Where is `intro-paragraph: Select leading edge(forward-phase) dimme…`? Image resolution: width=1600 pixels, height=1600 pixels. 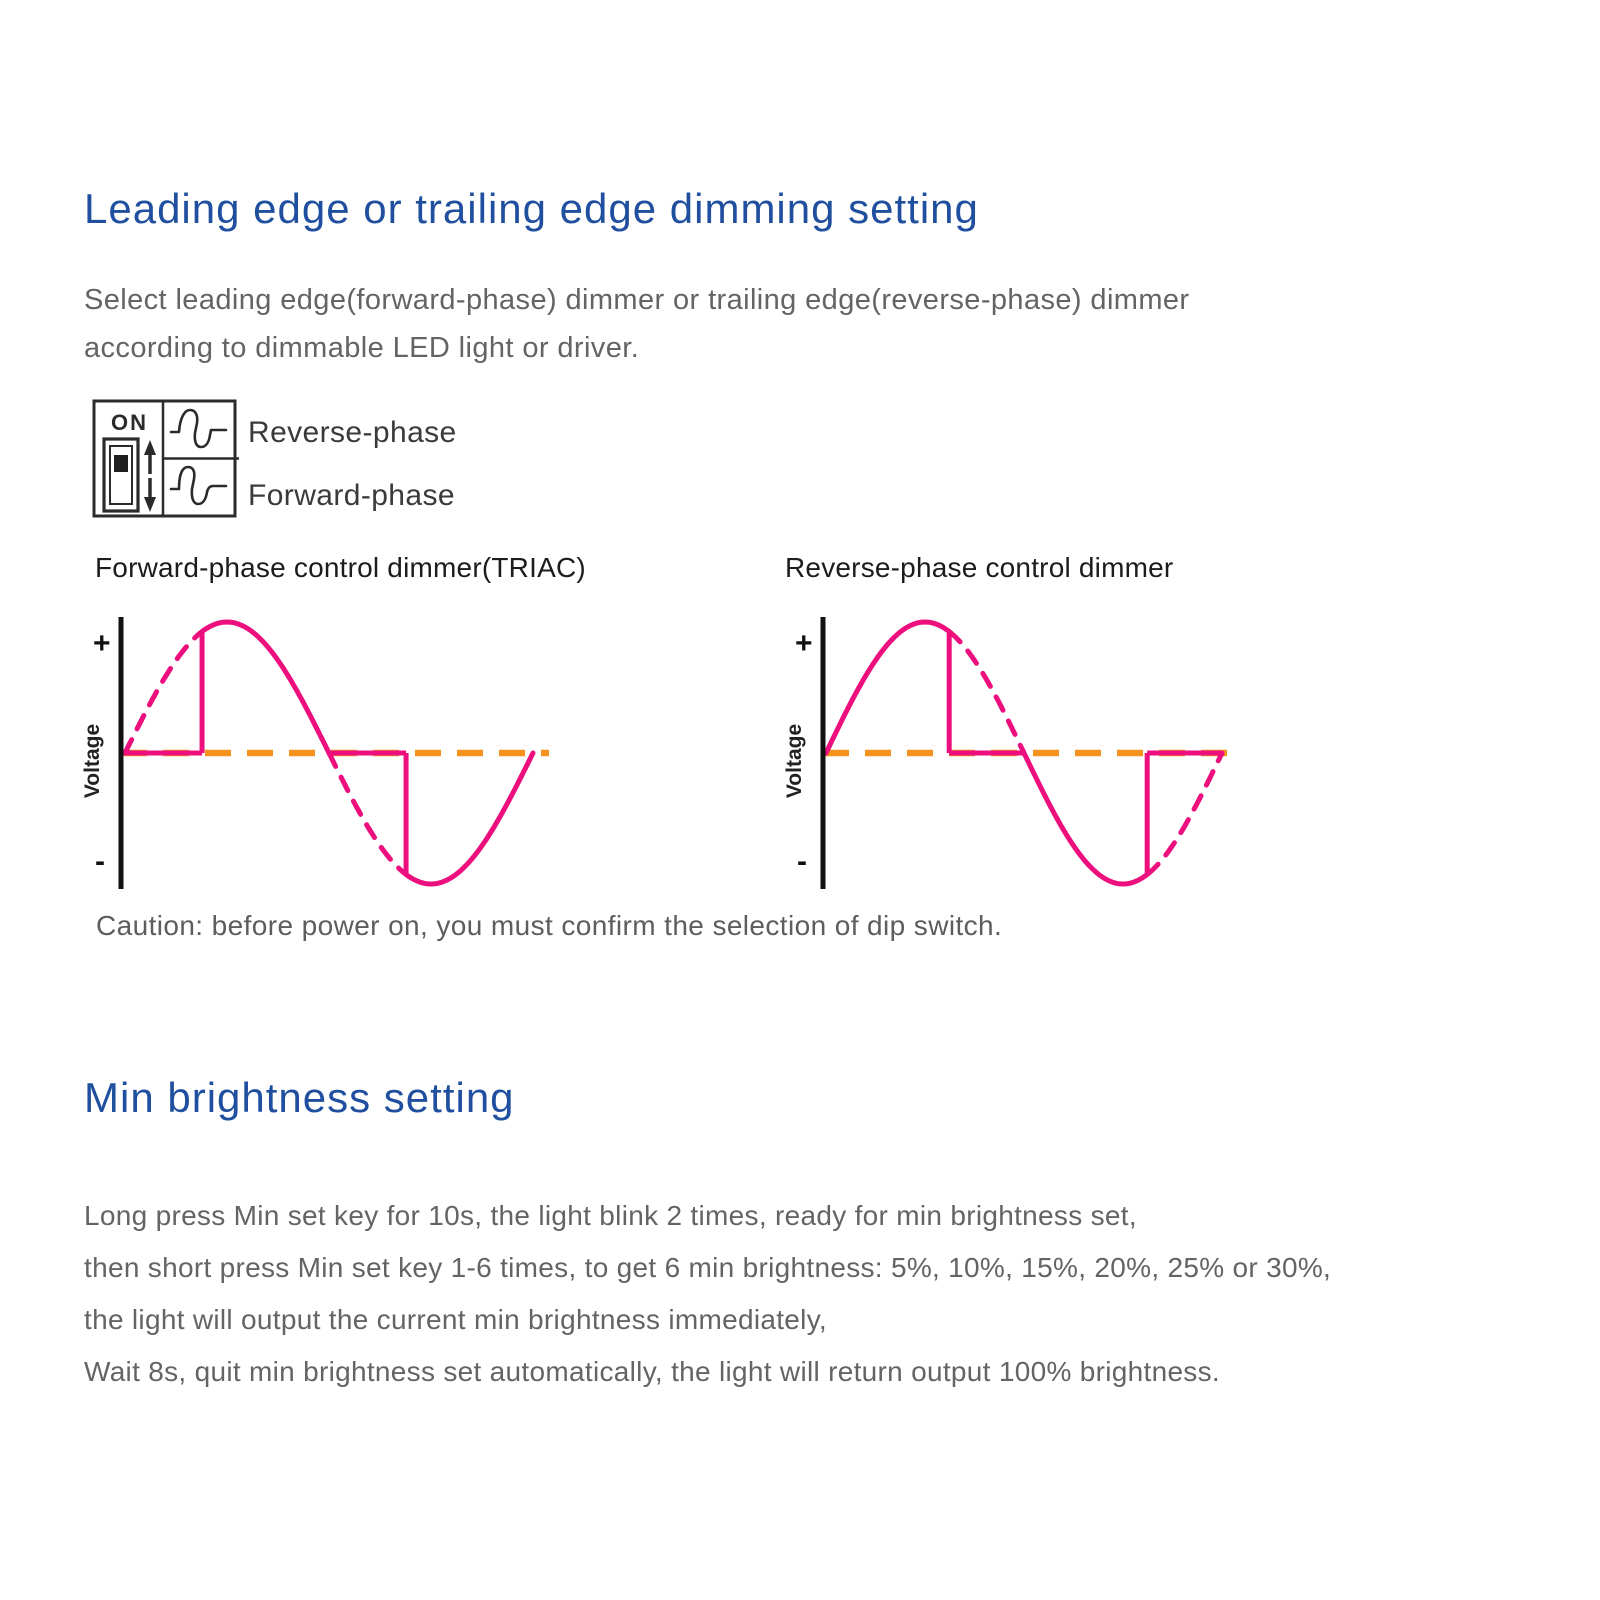
intro-paragraph: Select leading edge(forward-phase) dimme… is located at coordinates (636, 324).